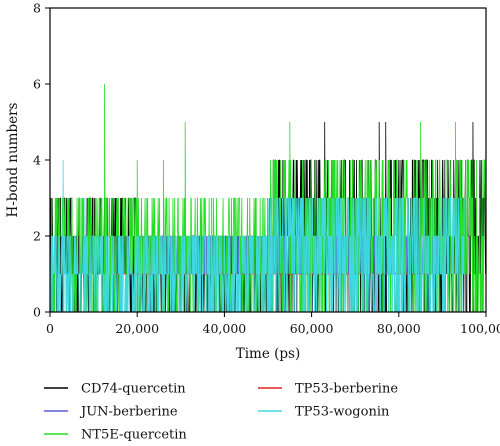 Image resolution: width=500 pixels, height=446 pixels. I want to click on legend-entry: CD74-quercetin, so click(115, 389).